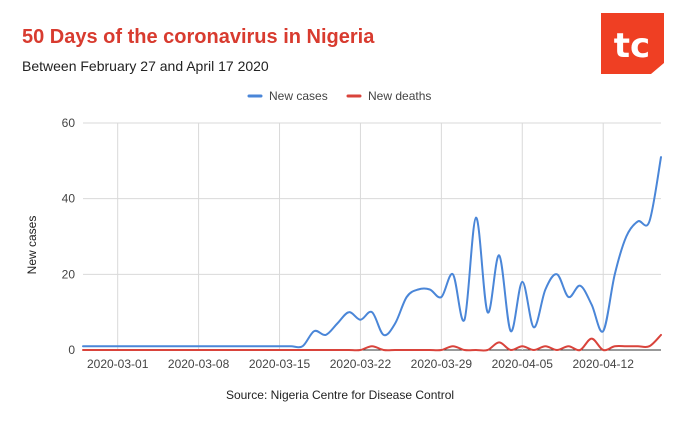 The height and width of the screenshot is (426, 680). Describe the element at coordinates (523, 364) in the screenshot. I see `x-tick-label: 2020-04-05` at that location.